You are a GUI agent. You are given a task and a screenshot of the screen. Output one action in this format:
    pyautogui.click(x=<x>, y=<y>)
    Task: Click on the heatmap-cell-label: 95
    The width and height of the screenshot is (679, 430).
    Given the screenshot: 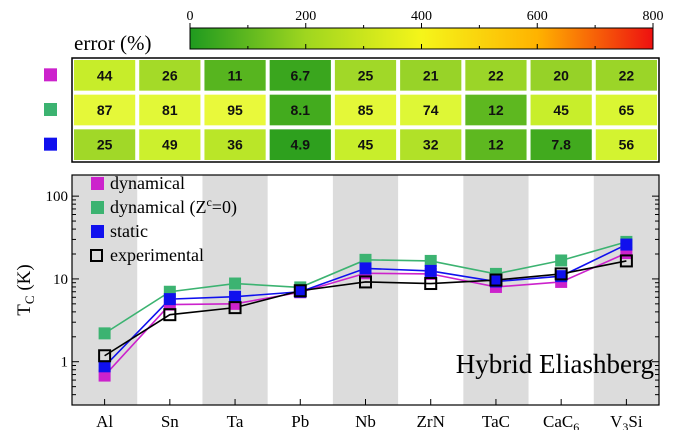 What is the action you would take?
    pyautogui.click(x=235, y=110)
    